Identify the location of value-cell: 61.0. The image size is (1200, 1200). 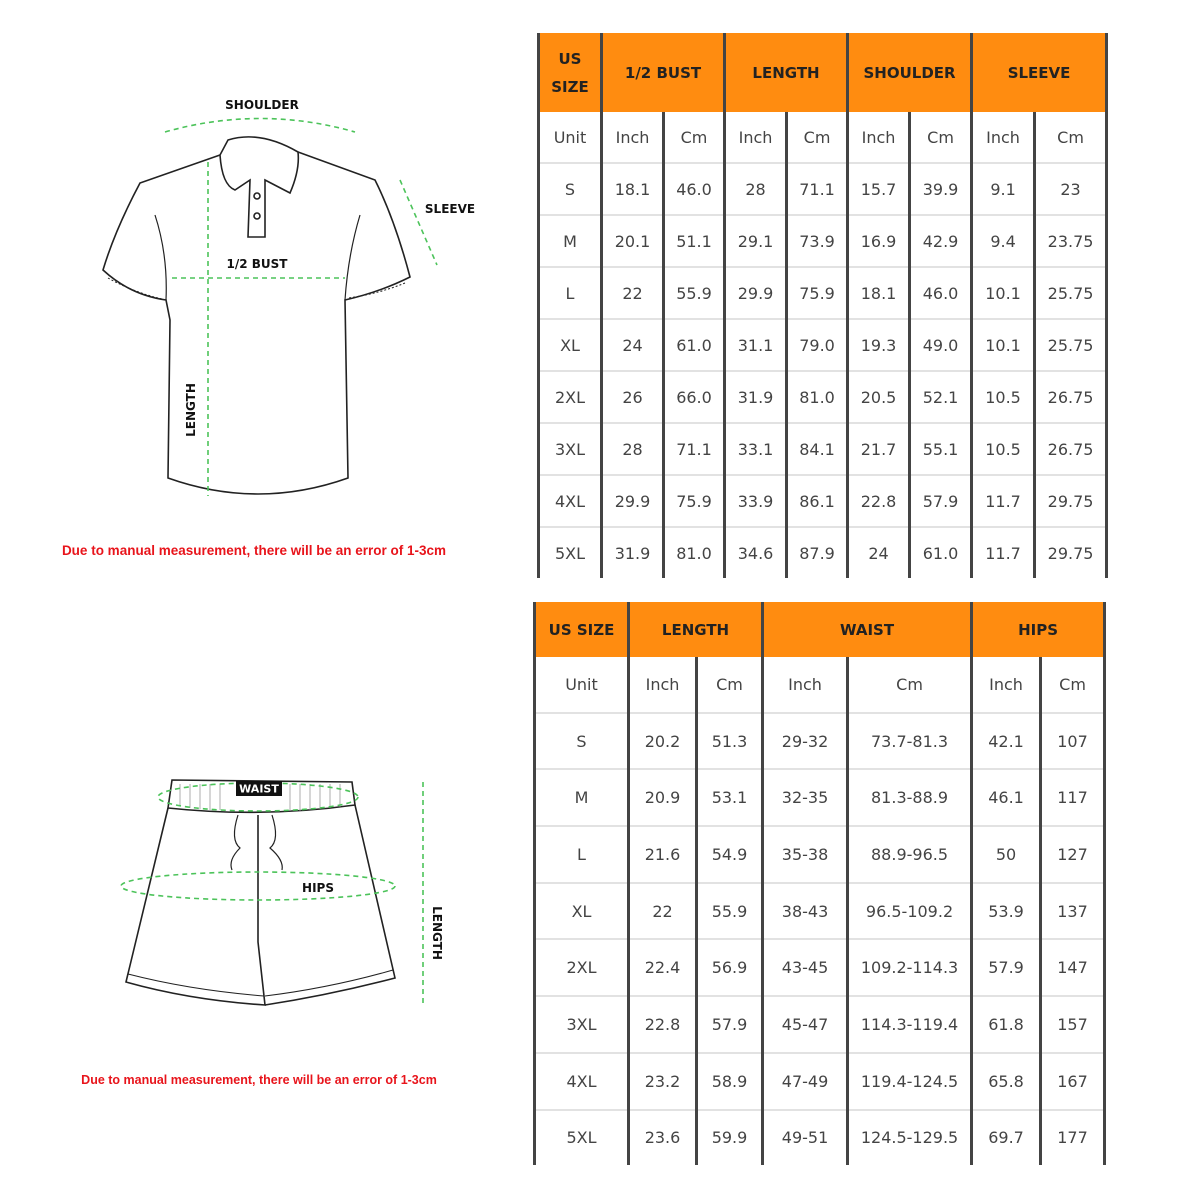
(694, 345).